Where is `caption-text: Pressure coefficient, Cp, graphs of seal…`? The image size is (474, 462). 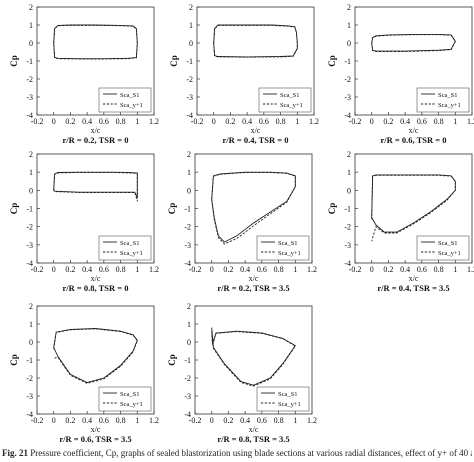
caption-text: Pressure coefficient, Cp, graphs of seal… is located at coordinates (251, 453).